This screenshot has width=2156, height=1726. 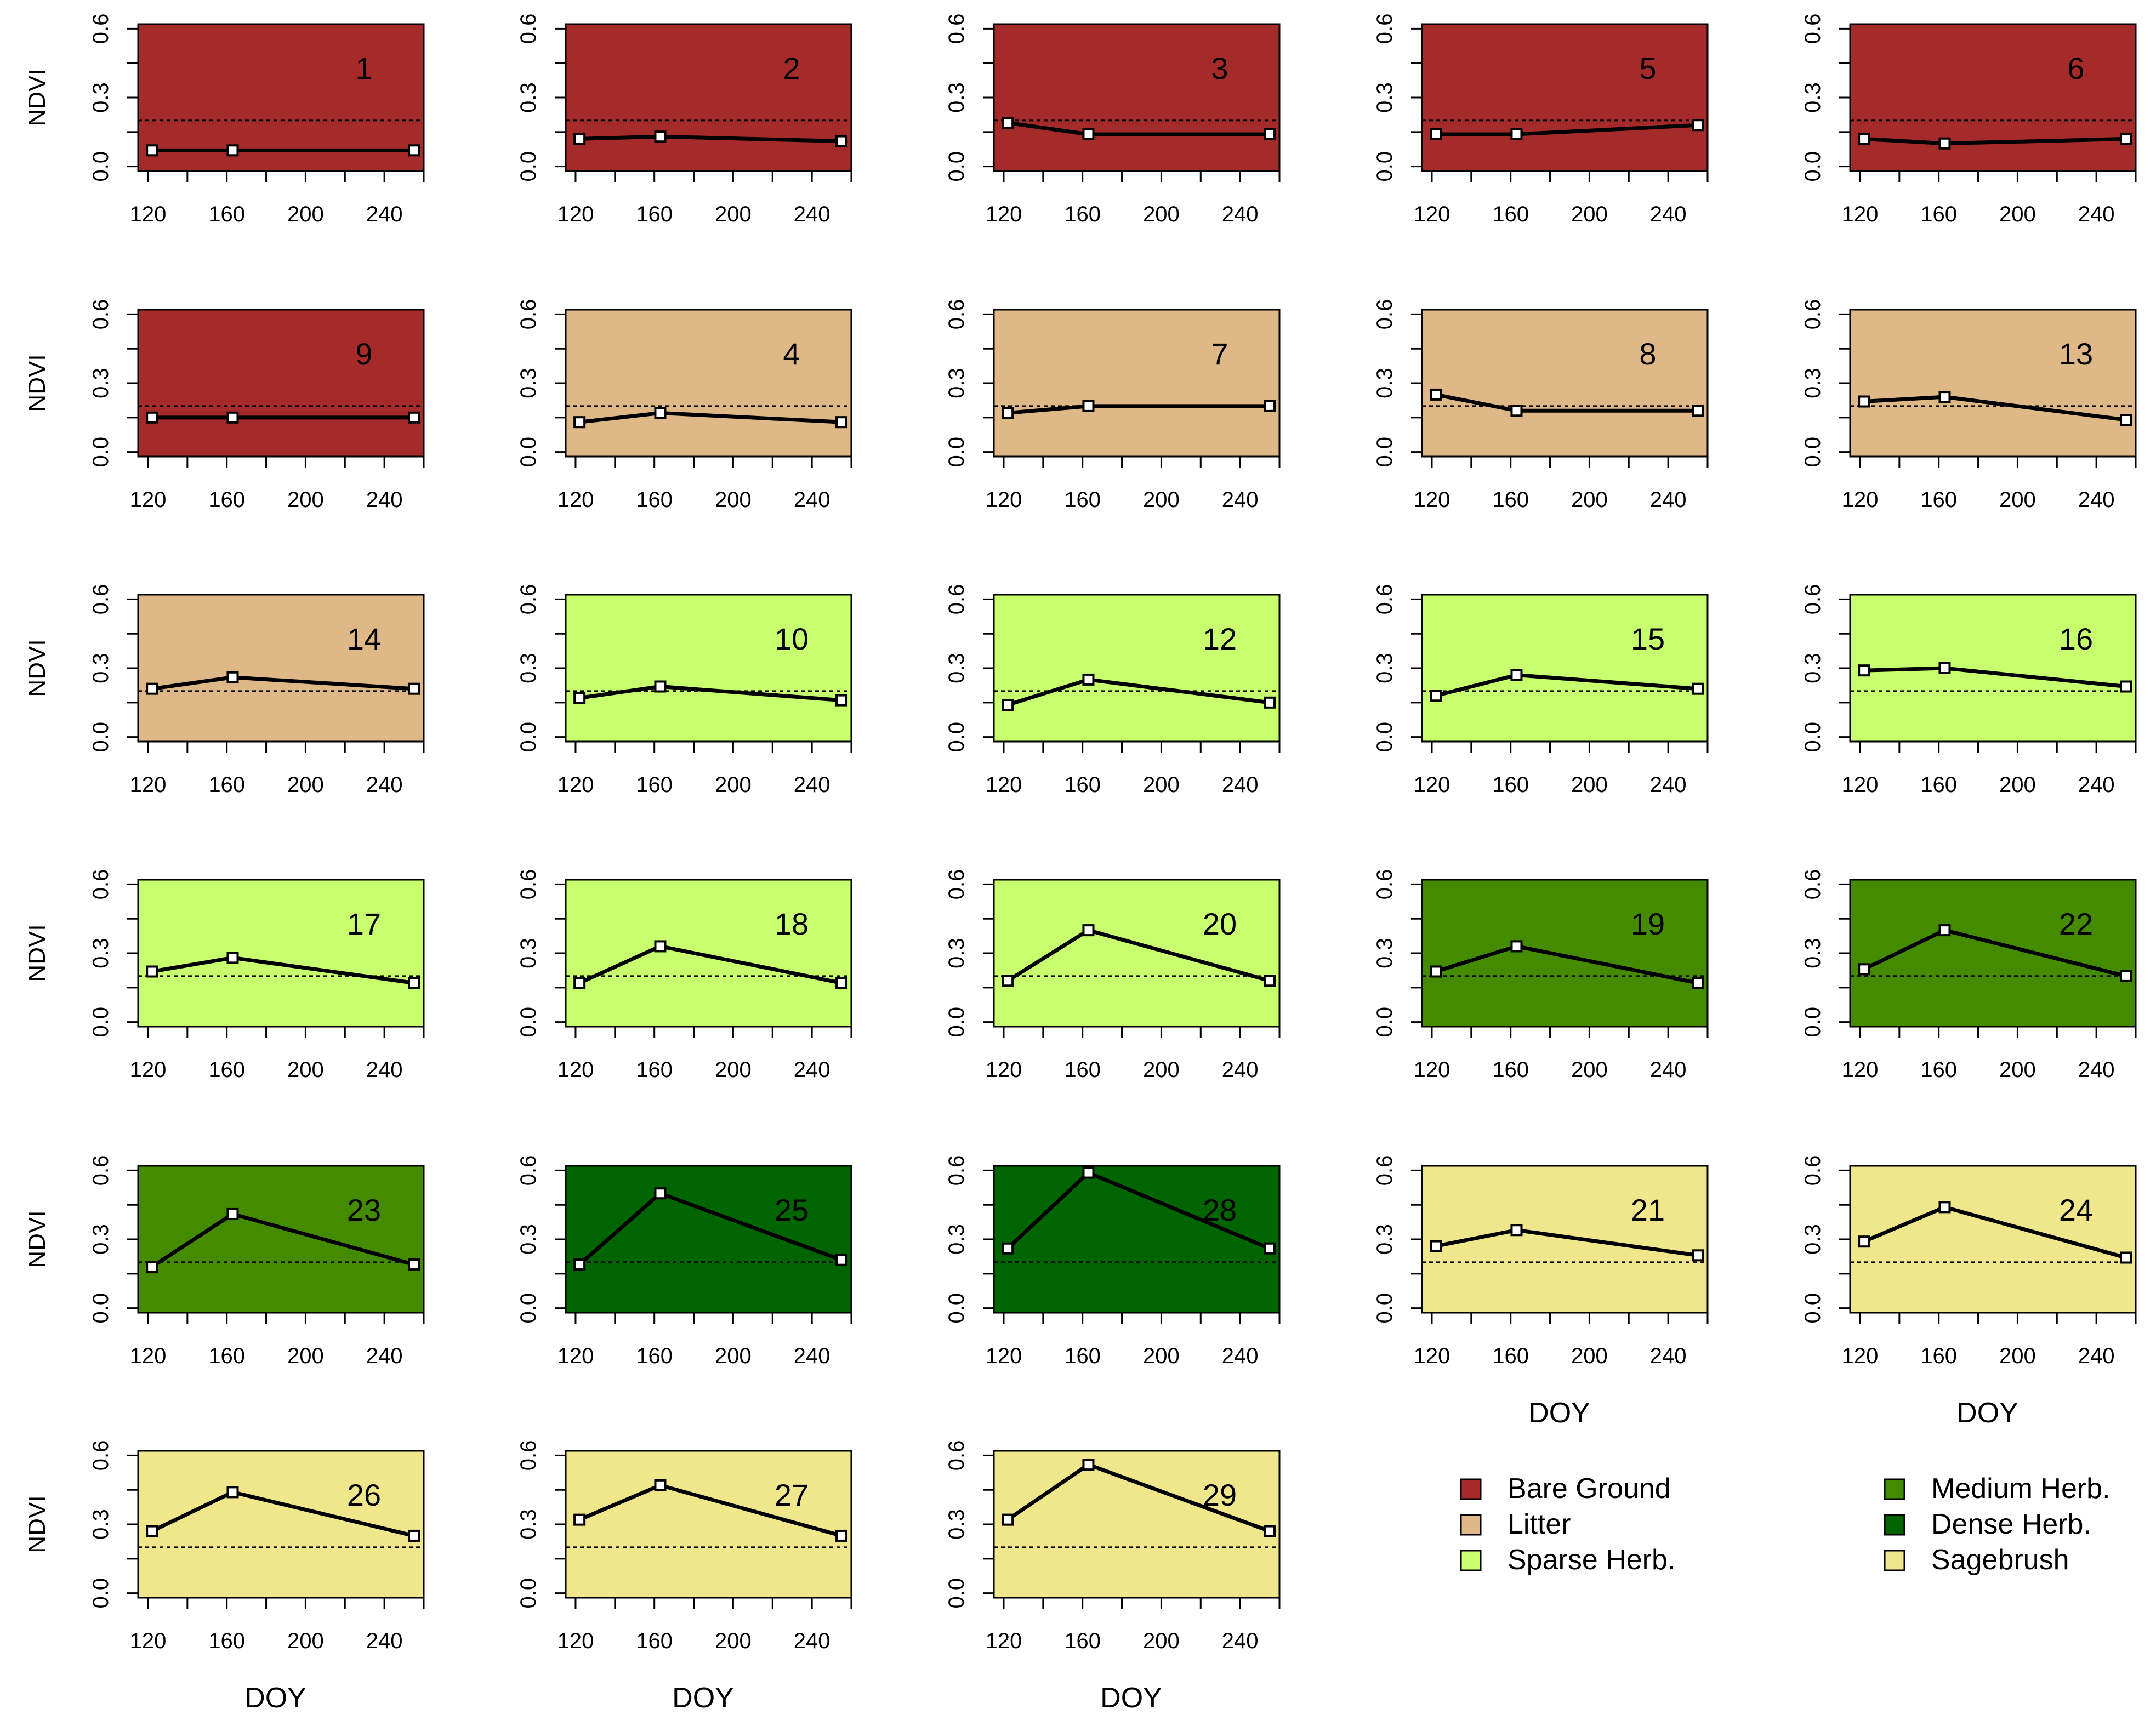 What do you see at coordinates (684, 690) in the screenshot?
I see `panel-10: 10 120 160 200 240 0.0 0.3 0.6` at bounding box center [684, 690].